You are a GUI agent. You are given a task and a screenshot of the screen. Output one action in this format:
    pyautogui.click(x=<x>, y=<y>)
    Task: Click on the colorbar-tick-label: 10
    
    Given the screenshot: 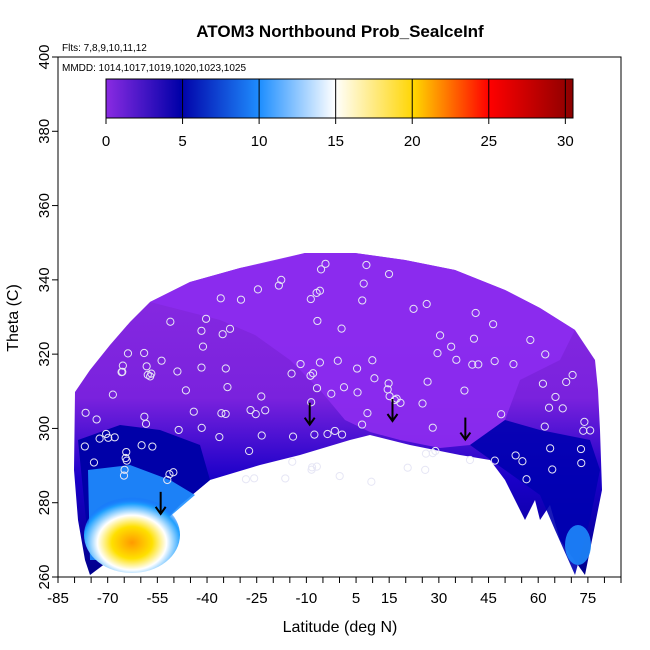 What is the action you would take?
    pyautogui.click(x=259, y=141)
    